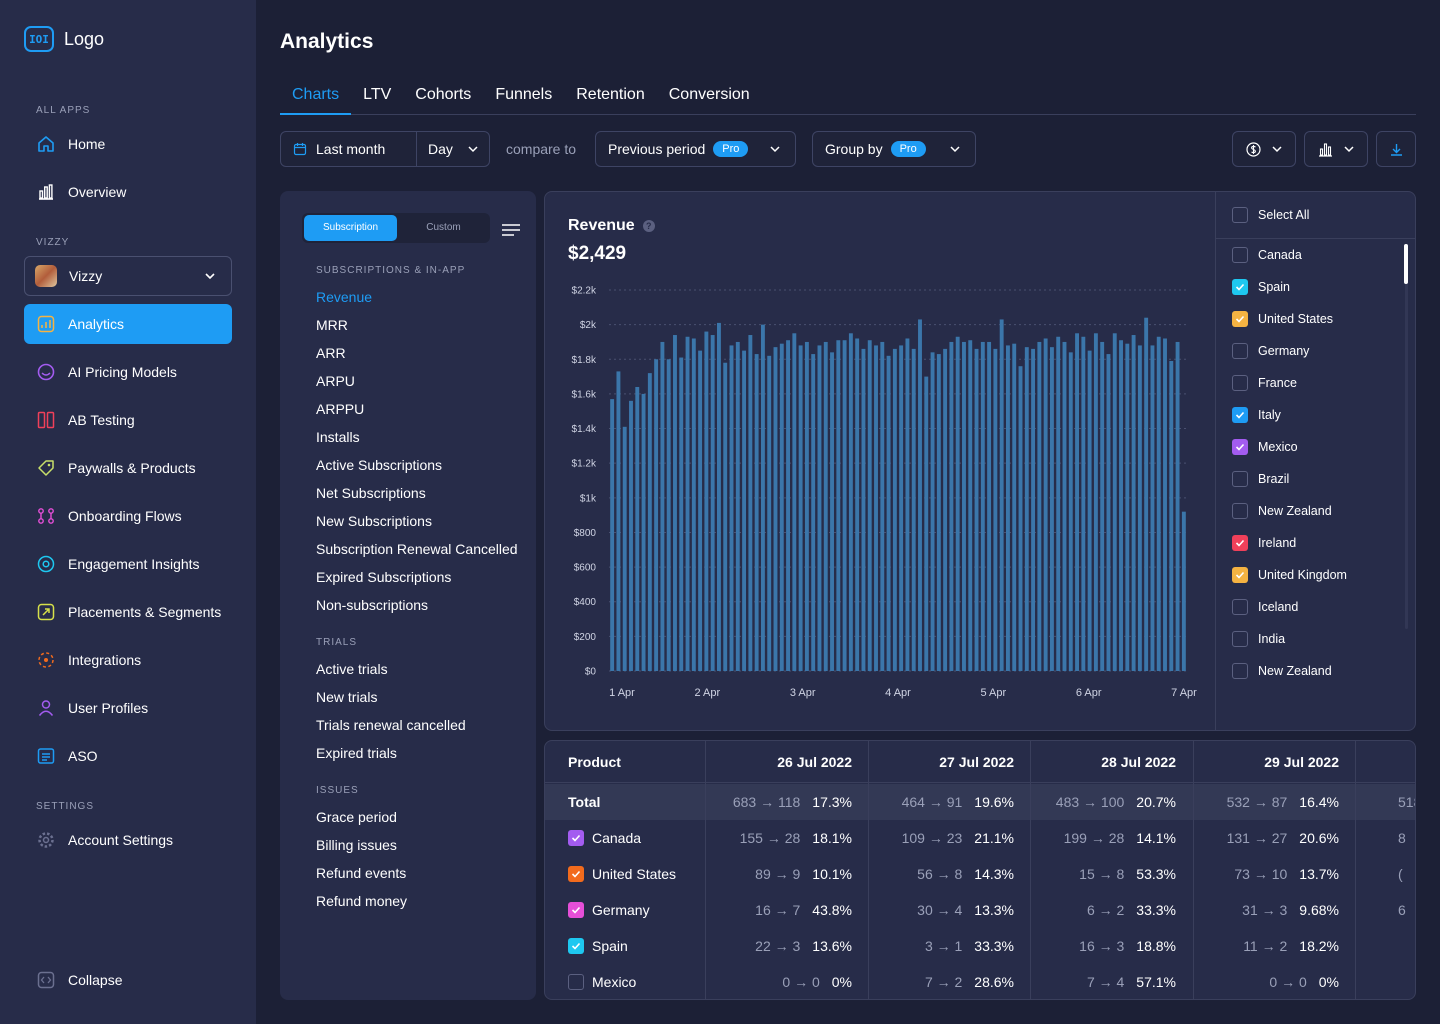 The height and width of the screenshot is (1024, 1440). I want to click on sidebar-item-onboarding: Onboarding Flows, so click(128, 516).